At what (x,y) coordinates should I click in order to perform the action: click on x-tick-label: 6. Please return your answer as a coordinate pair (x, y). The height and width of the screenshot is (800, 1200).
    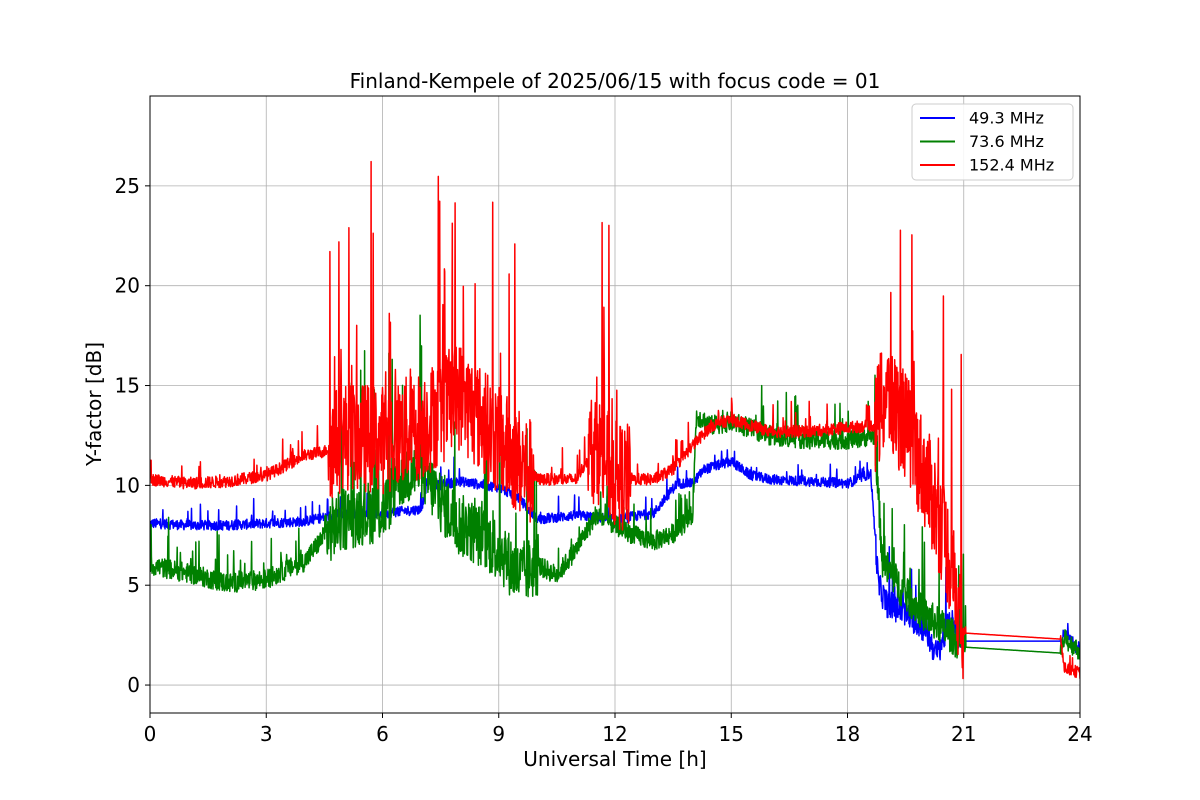
    Looking at the image, I should click on (382, 734).